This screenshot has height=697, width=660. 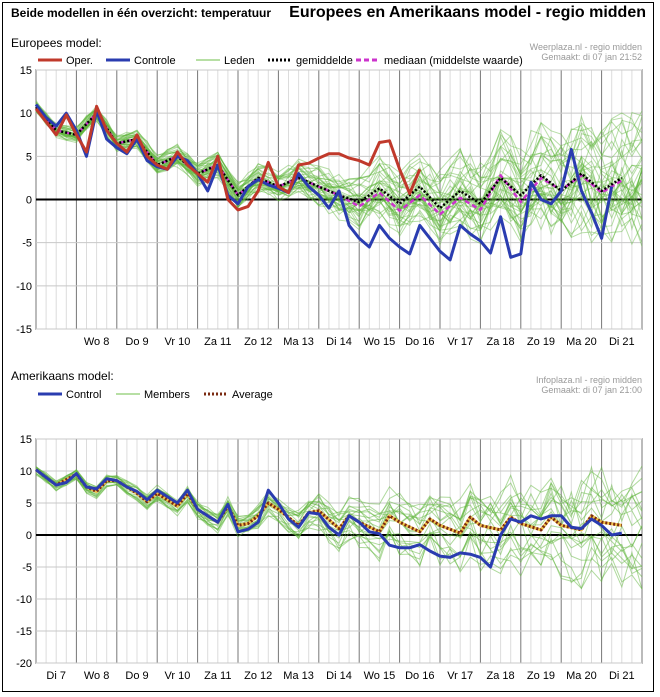 I want to click on control-line, so click(x=329, y=518).